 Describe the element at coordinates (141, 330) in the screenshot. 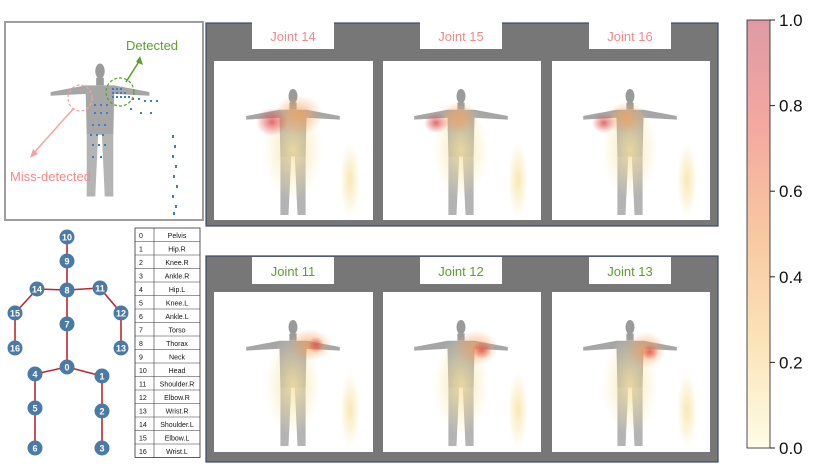

I see `table-index-cell: 7` at that location.